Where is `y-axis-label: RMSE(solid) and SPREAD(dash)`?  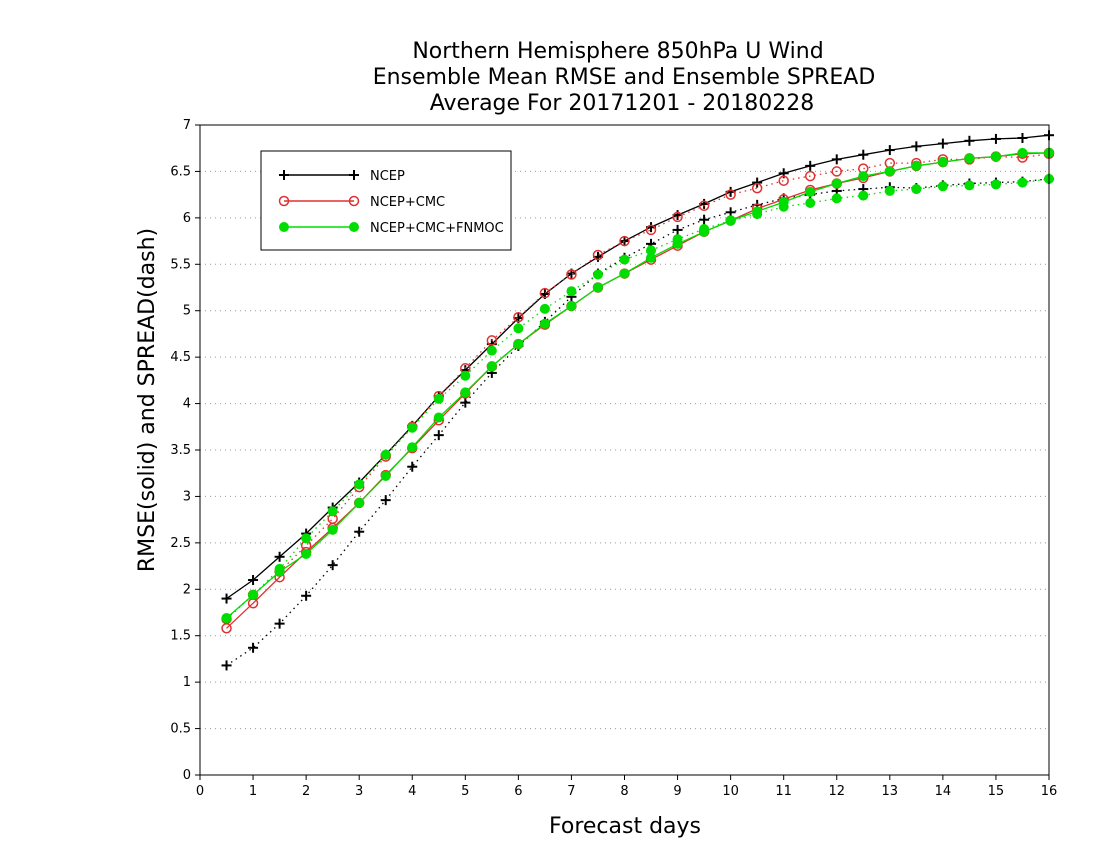
y-axis-label: RMSE(solid) and SPREAD(dash) is located at coordinates (147, 400).